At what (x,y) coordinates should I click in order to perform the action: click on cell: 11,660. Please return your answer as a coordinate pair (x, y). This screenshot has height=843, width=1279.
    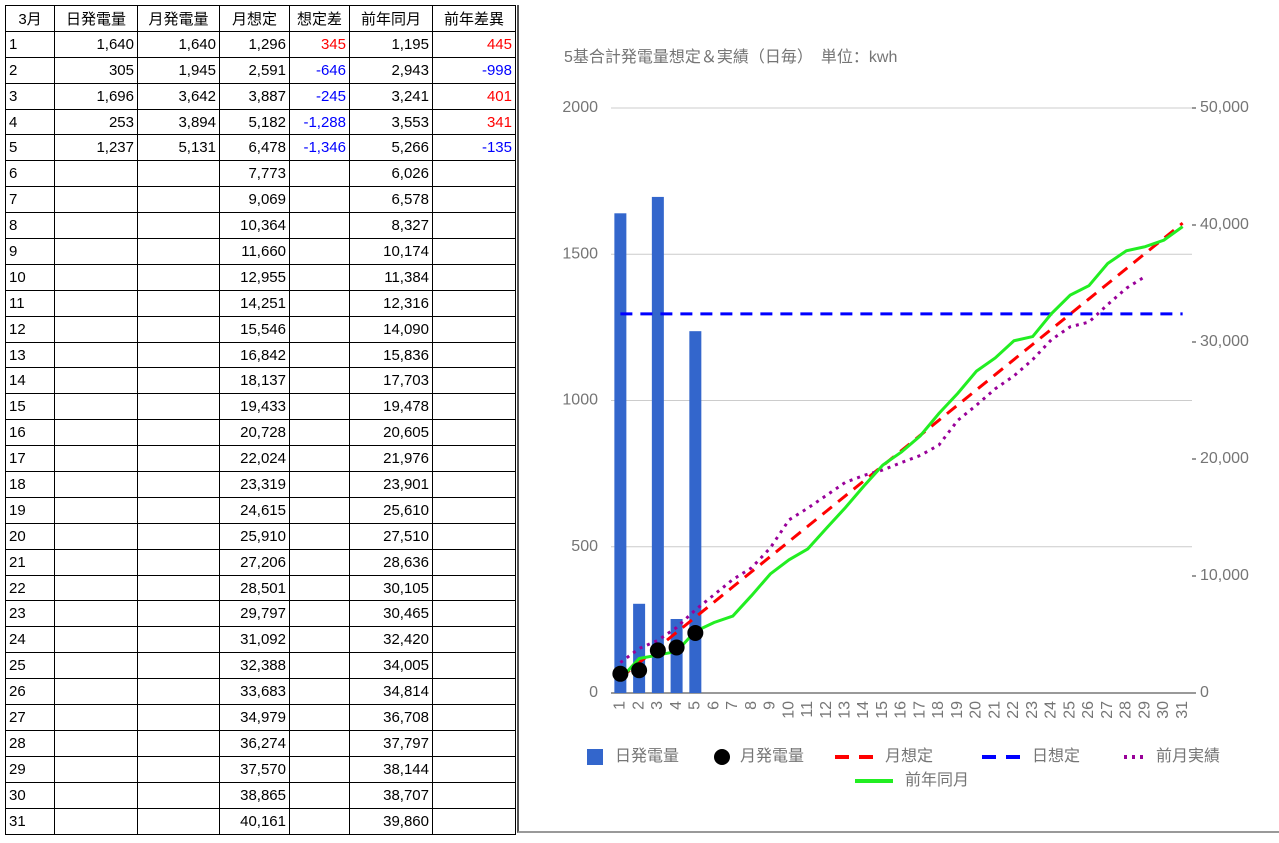
    Looking at the image, I should click on (254, 251).